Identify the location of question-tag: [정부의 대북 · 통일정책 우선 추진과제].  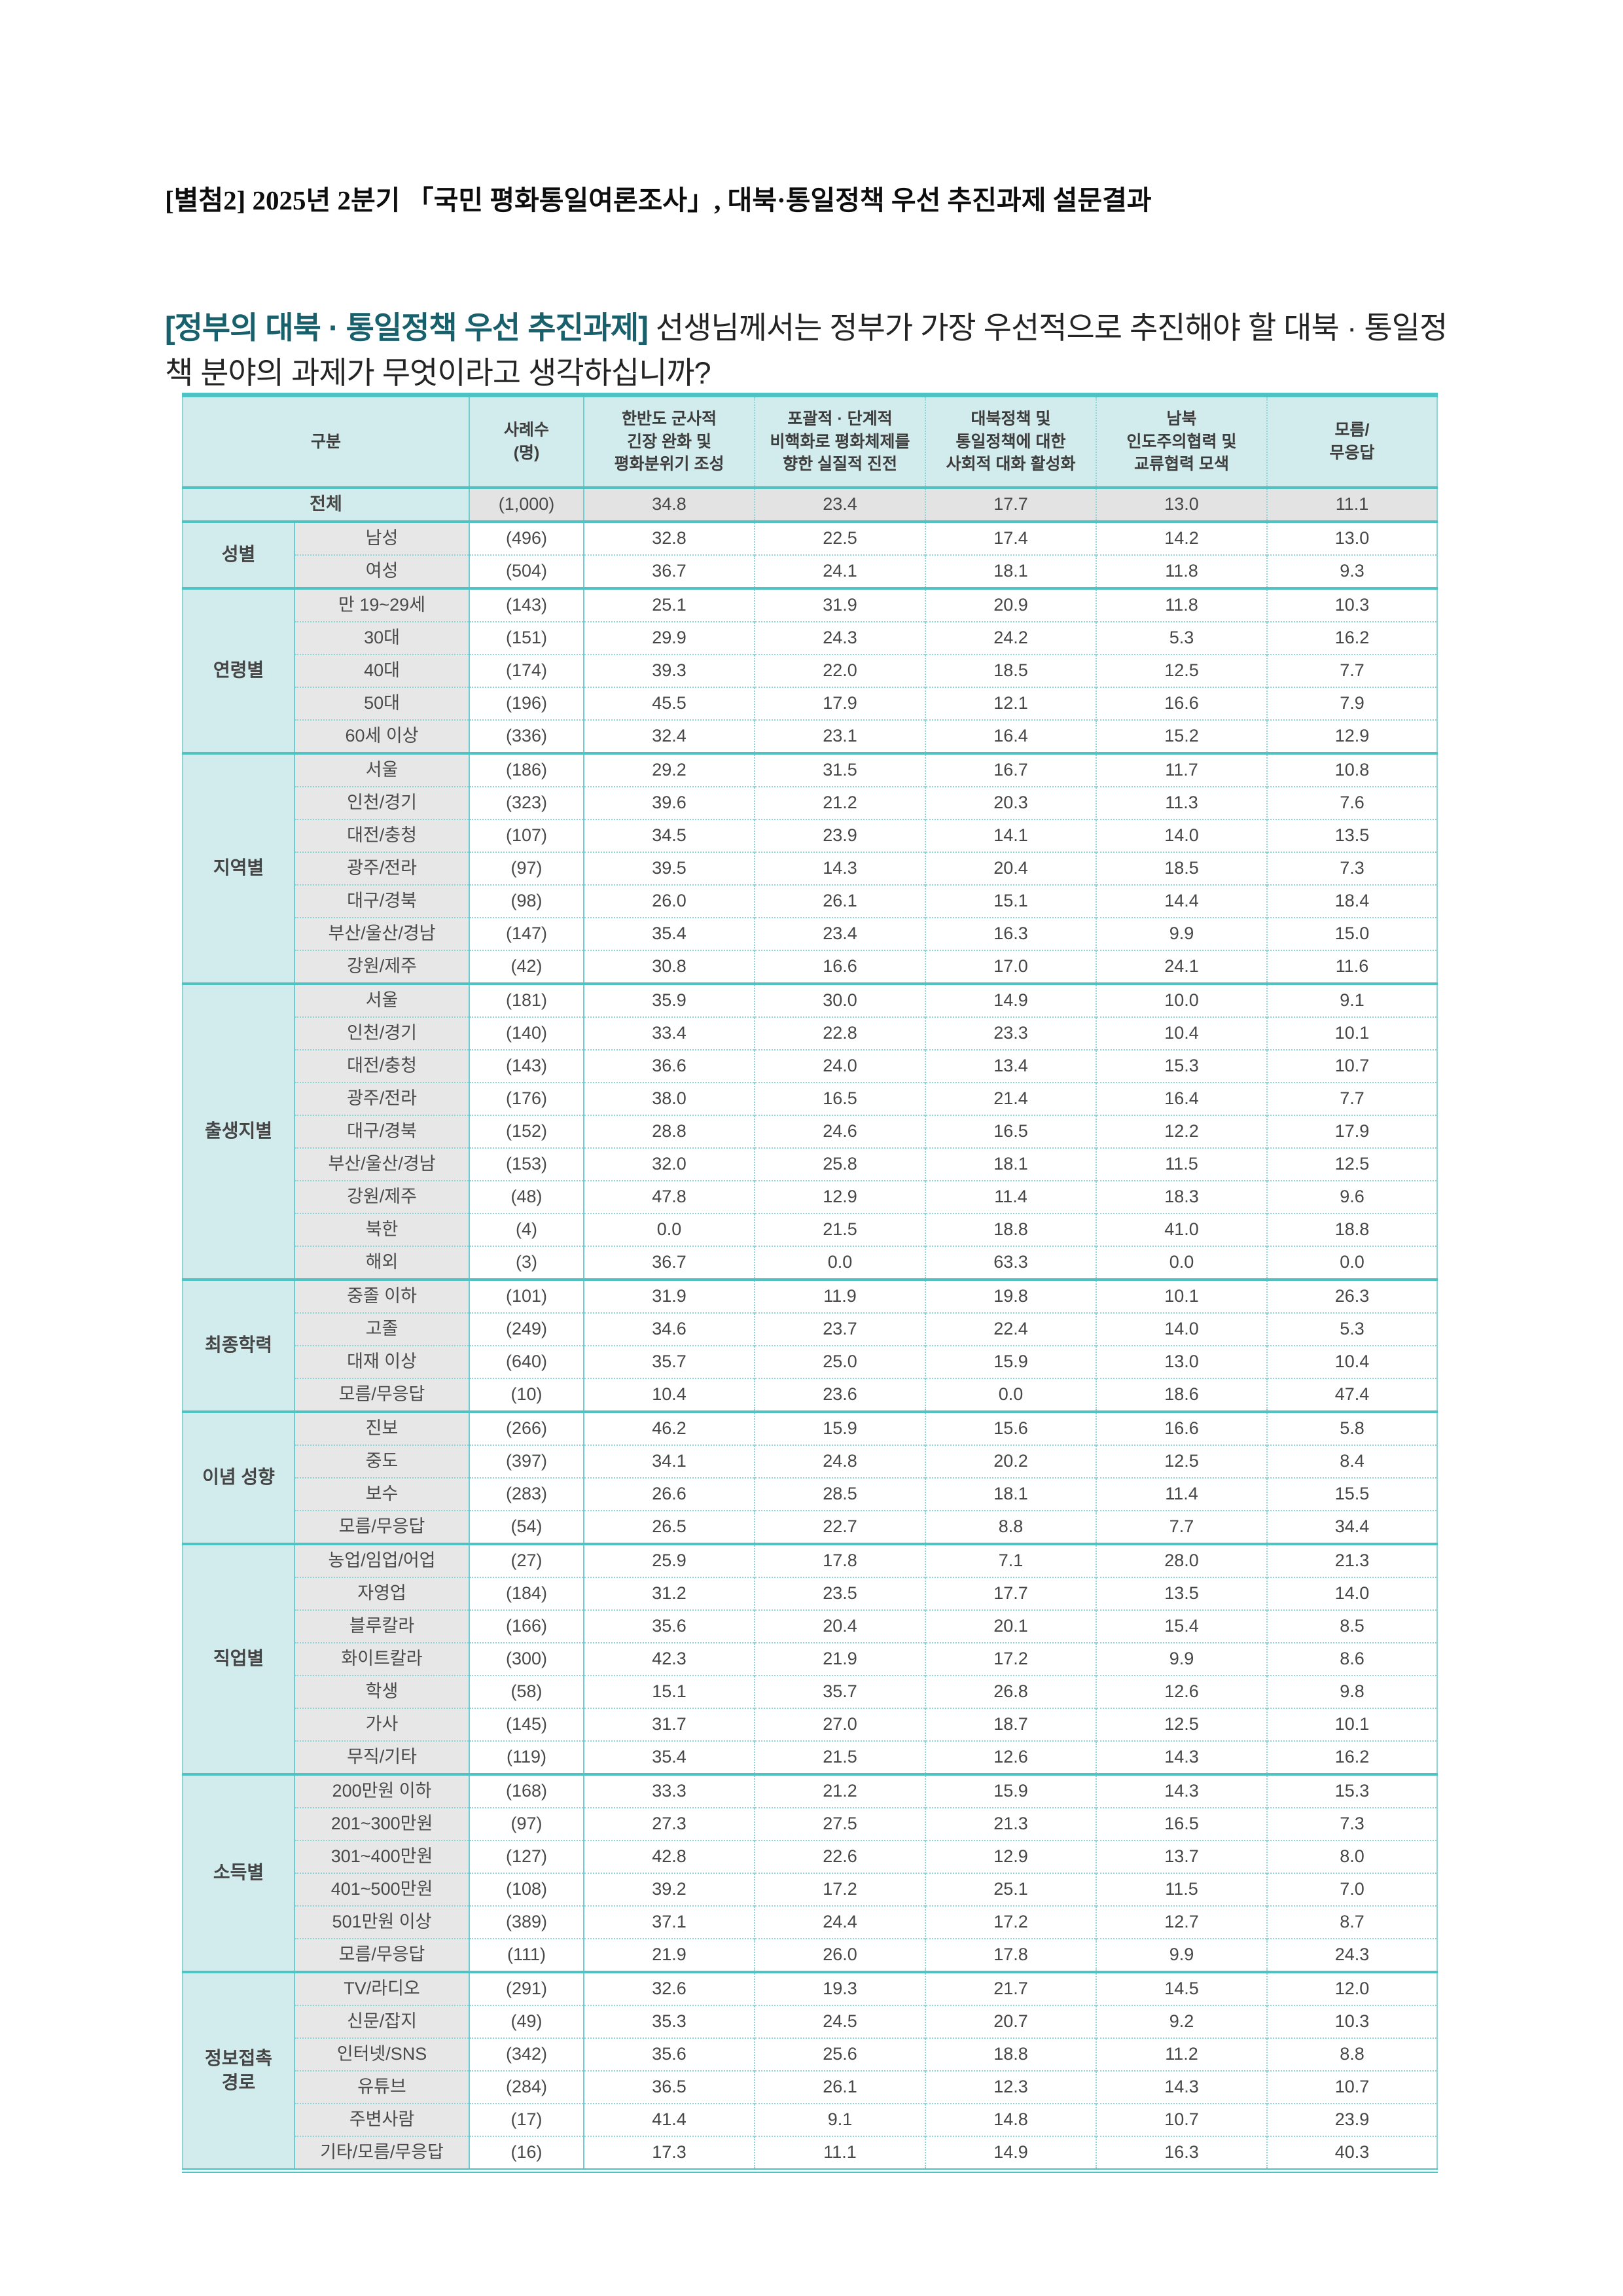
(407, 327).